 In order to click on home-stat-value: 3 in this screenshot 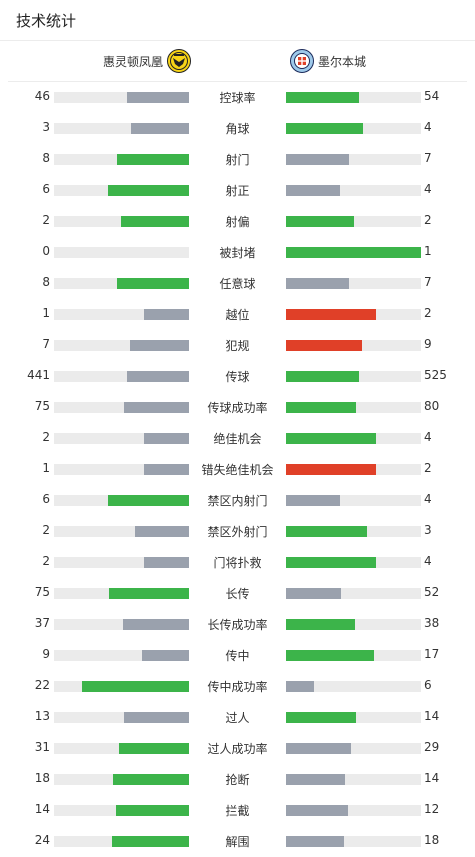, I will do `click(46, 127)`.